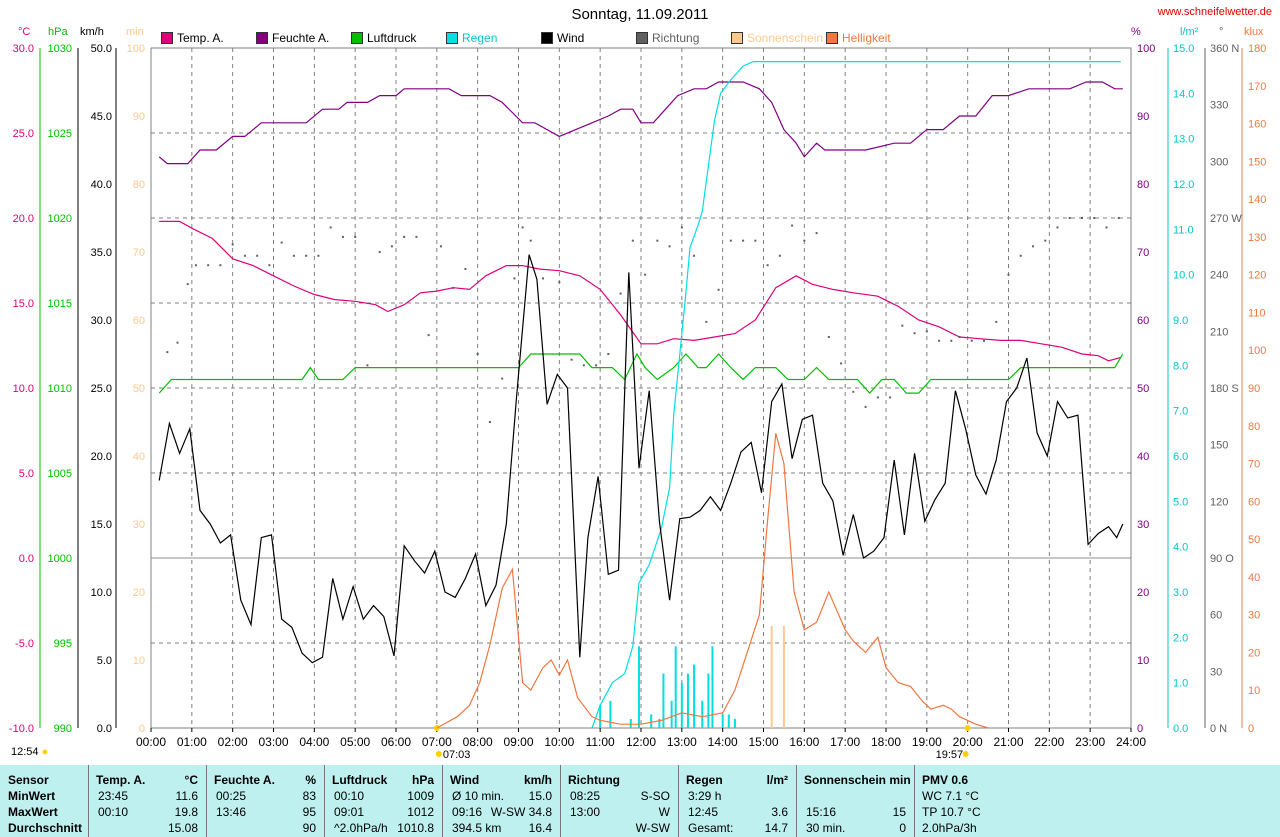 The height and width of the screenshot is (837, 1280). Describe the element at coordinates (139, 253) in the screenshot. I see `tick-label-sun: 70` at that location.